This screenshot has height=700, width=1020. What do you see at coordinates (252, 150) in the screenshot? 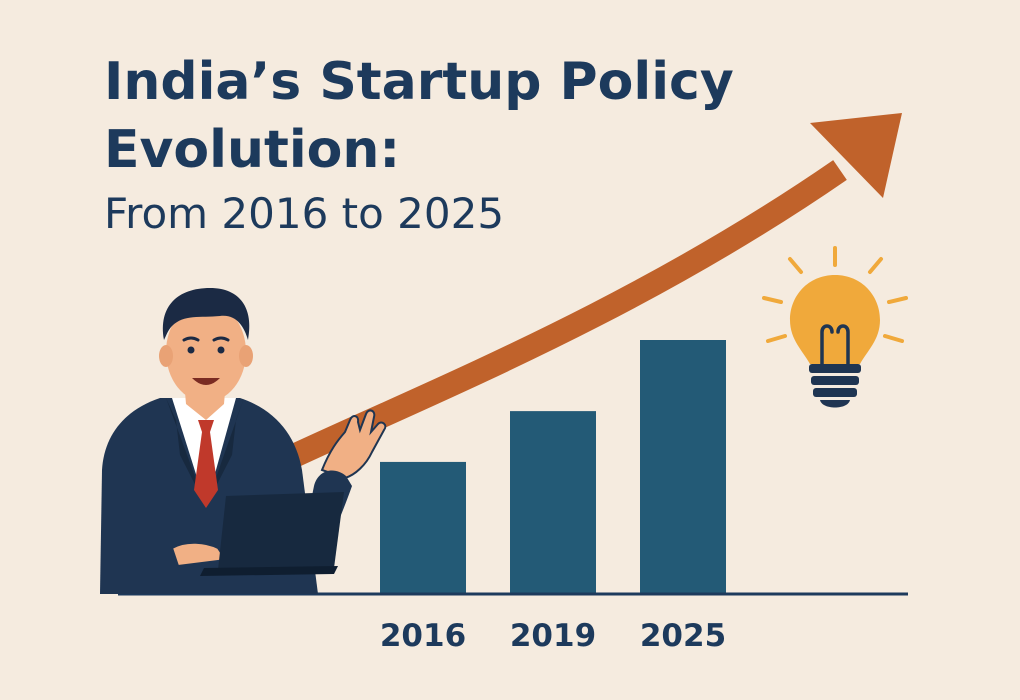
I see `title-line-2: Evolution:` at bounding box center [252, 150].